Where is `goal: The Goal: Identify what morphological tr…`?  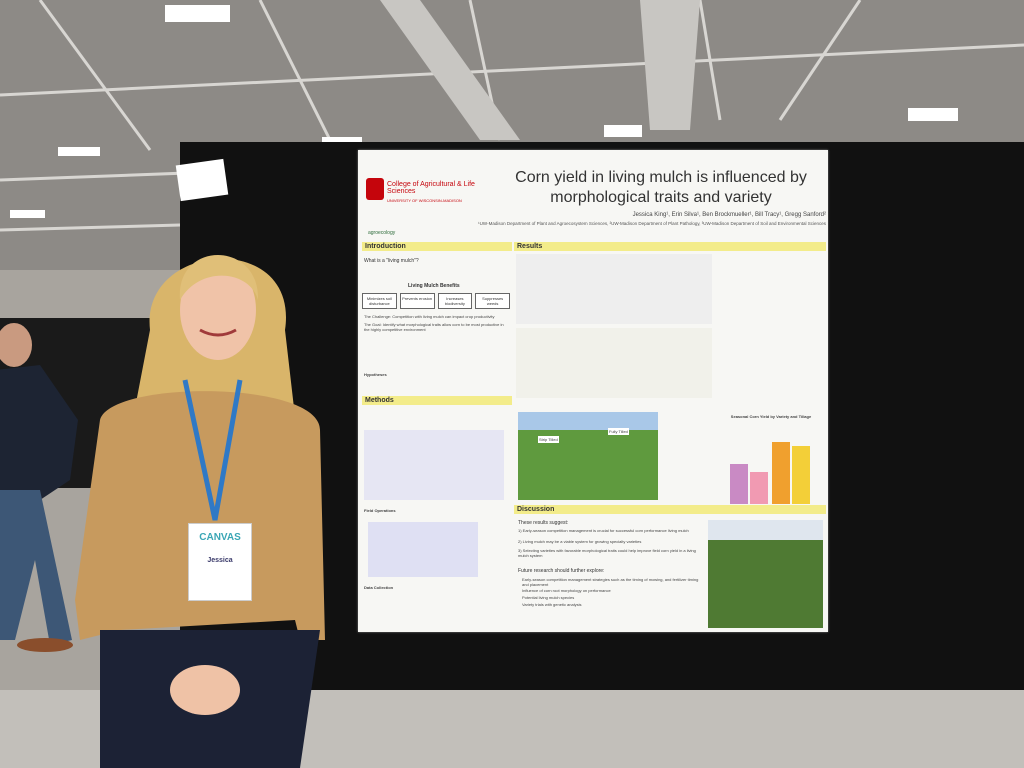
goal: The Goal: Identify what morphological tr… is located at coordinates (434, 327).